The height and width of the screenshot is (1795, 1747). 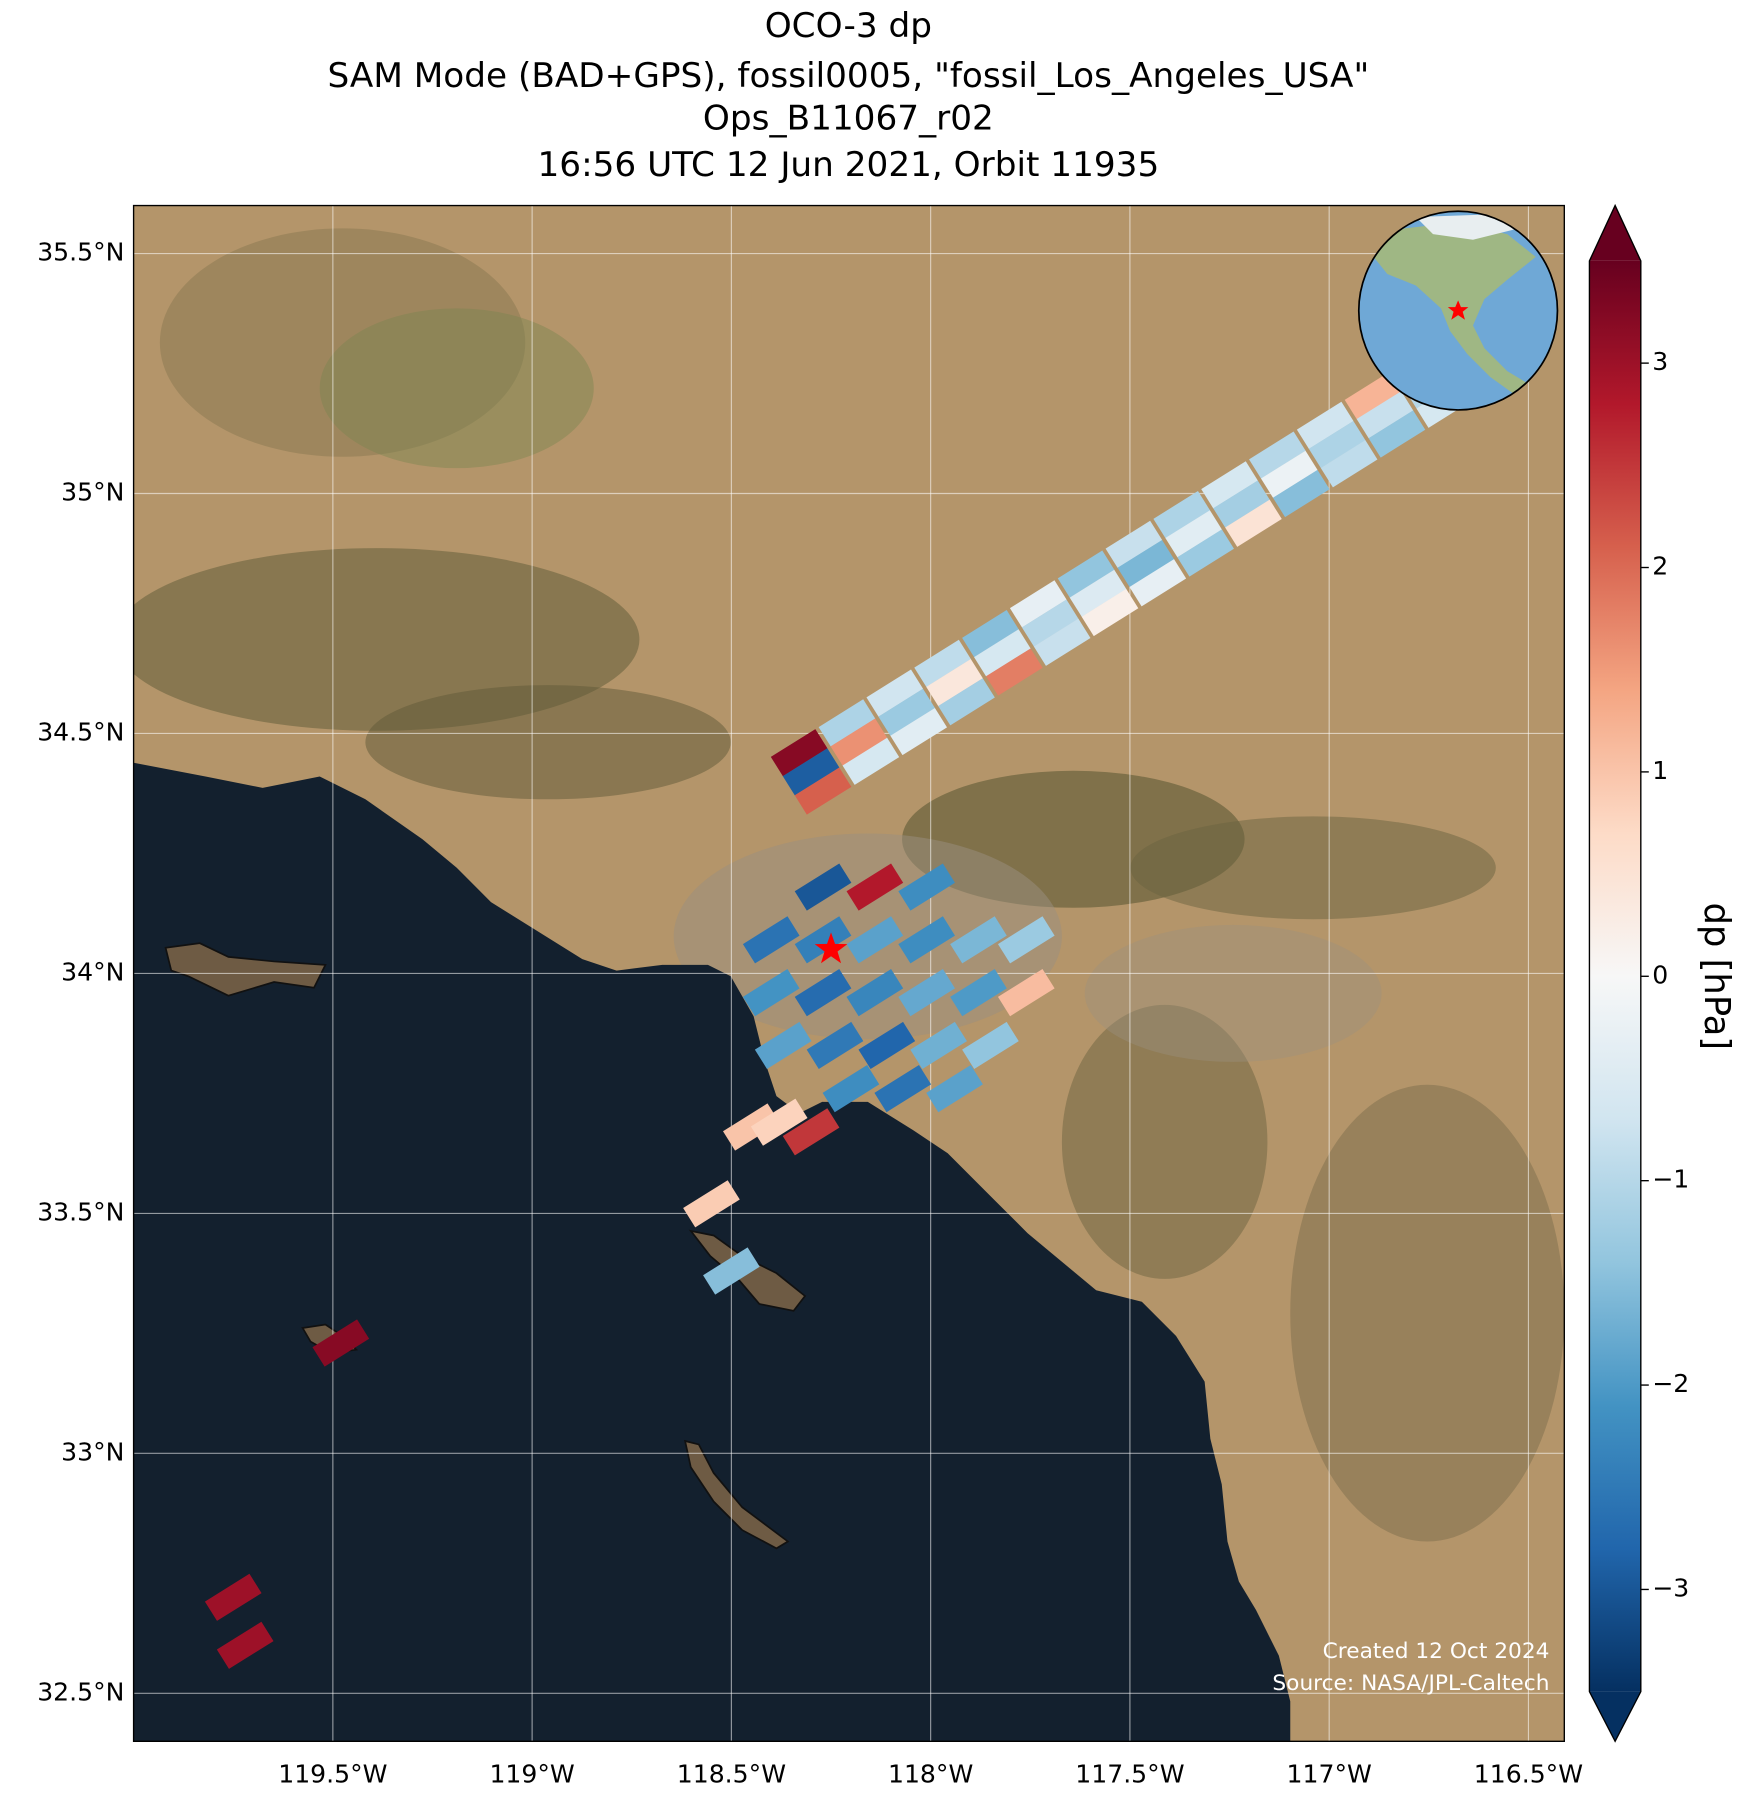 I want to click on colorbar-tick-label: 1, so click(x=1660, y=770).